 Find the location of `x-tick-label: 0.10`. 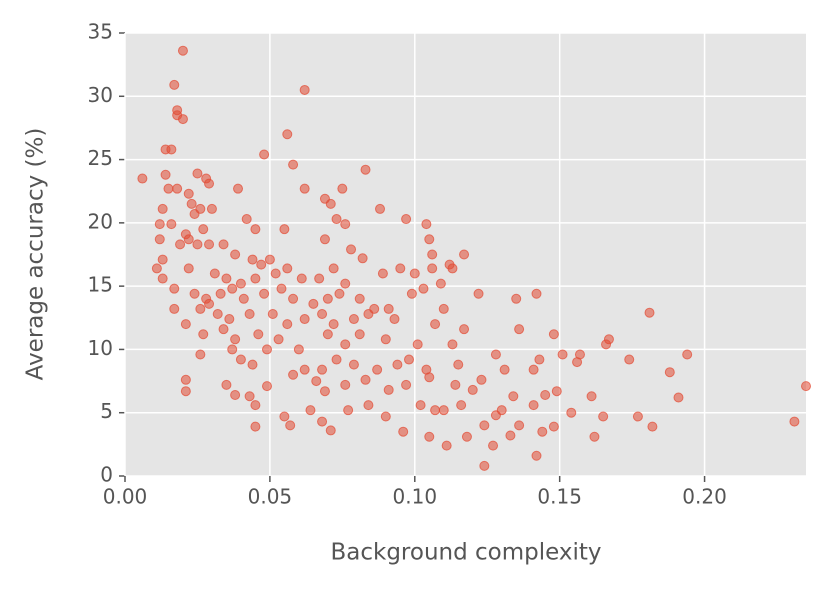

x-tick-label: 0.10 is located at coordinates (415, 497).